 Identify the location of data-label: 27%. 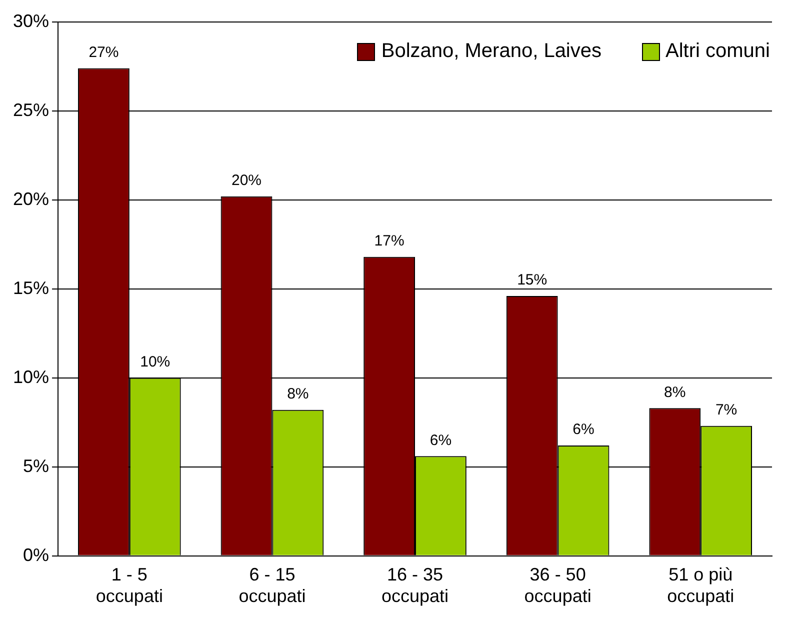
(103, 52).